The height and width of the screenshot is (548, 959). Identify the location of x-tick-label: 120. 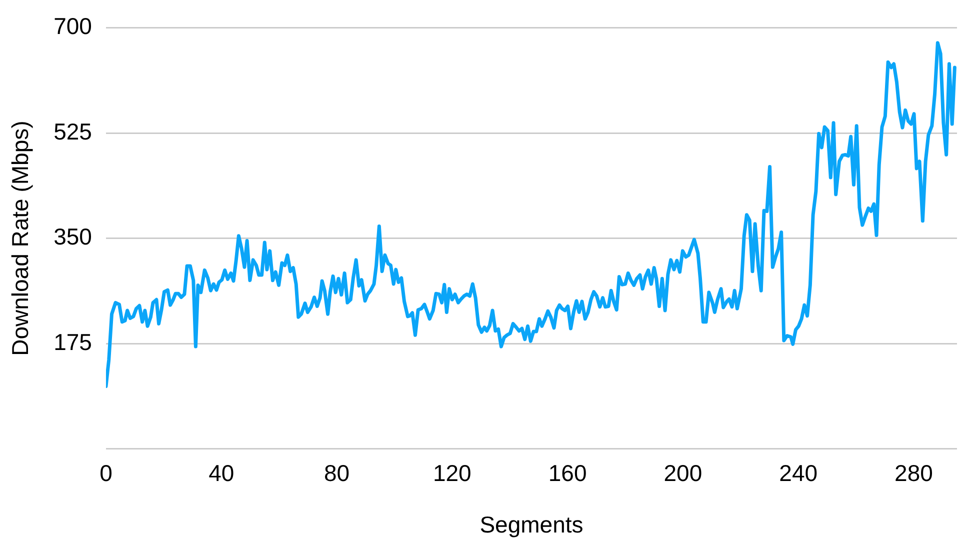
(452, 473).